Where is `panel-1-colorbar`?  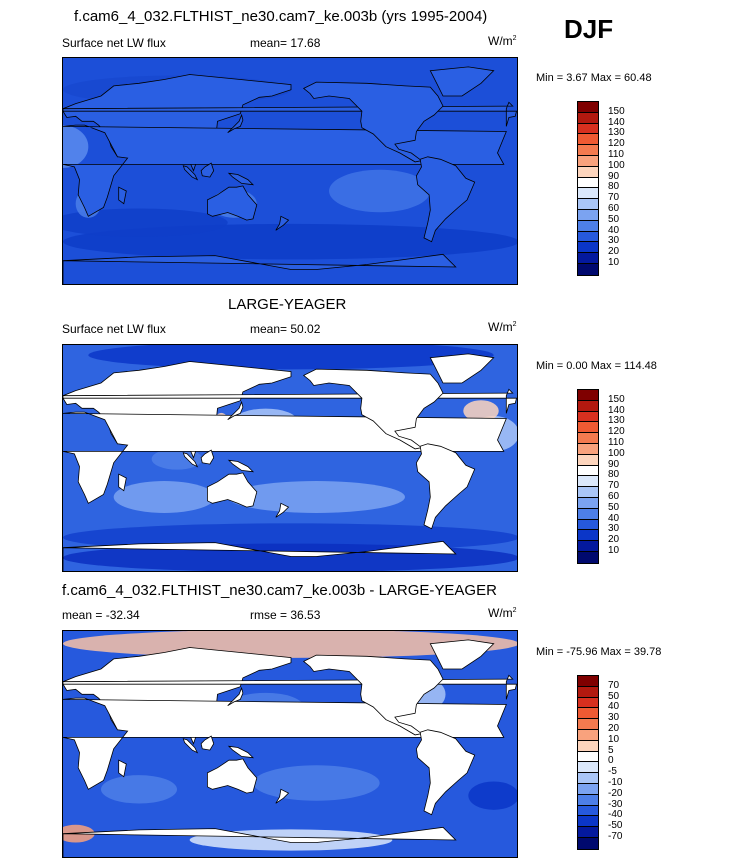
panel-1-colorbar is located at coordinates (588, 188).